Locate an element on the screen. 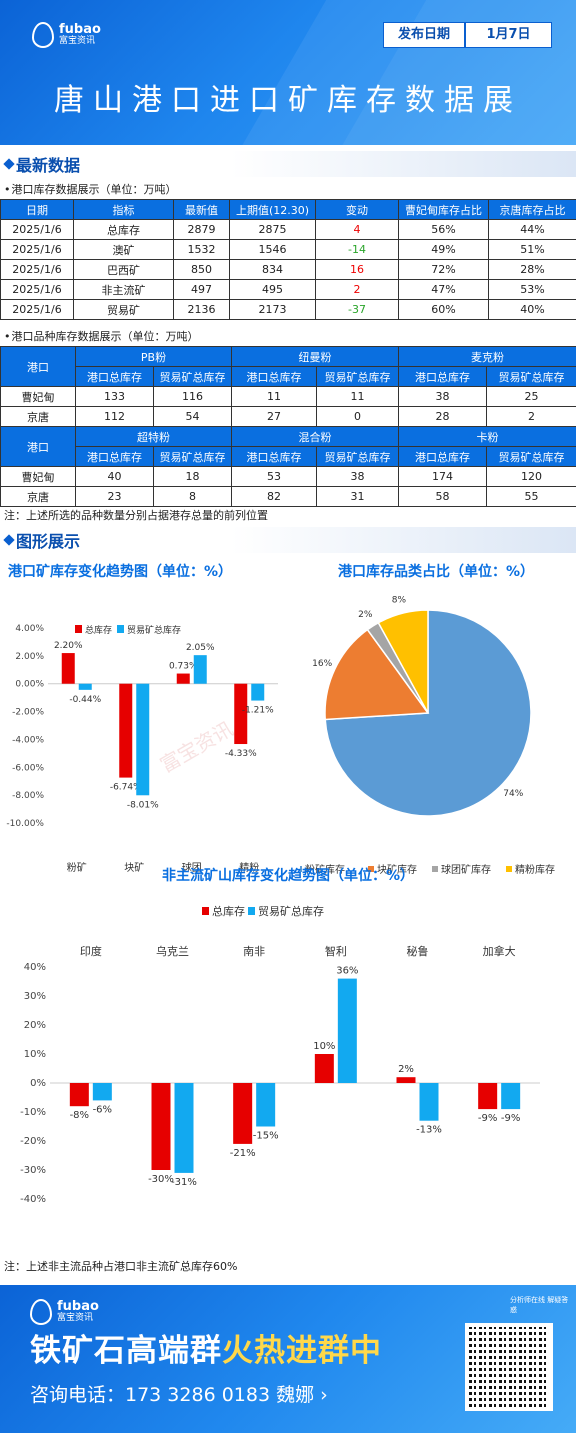 This screenshot has width=576, height=1433. data-label: 0.73% is located at coordinates (183, 667).